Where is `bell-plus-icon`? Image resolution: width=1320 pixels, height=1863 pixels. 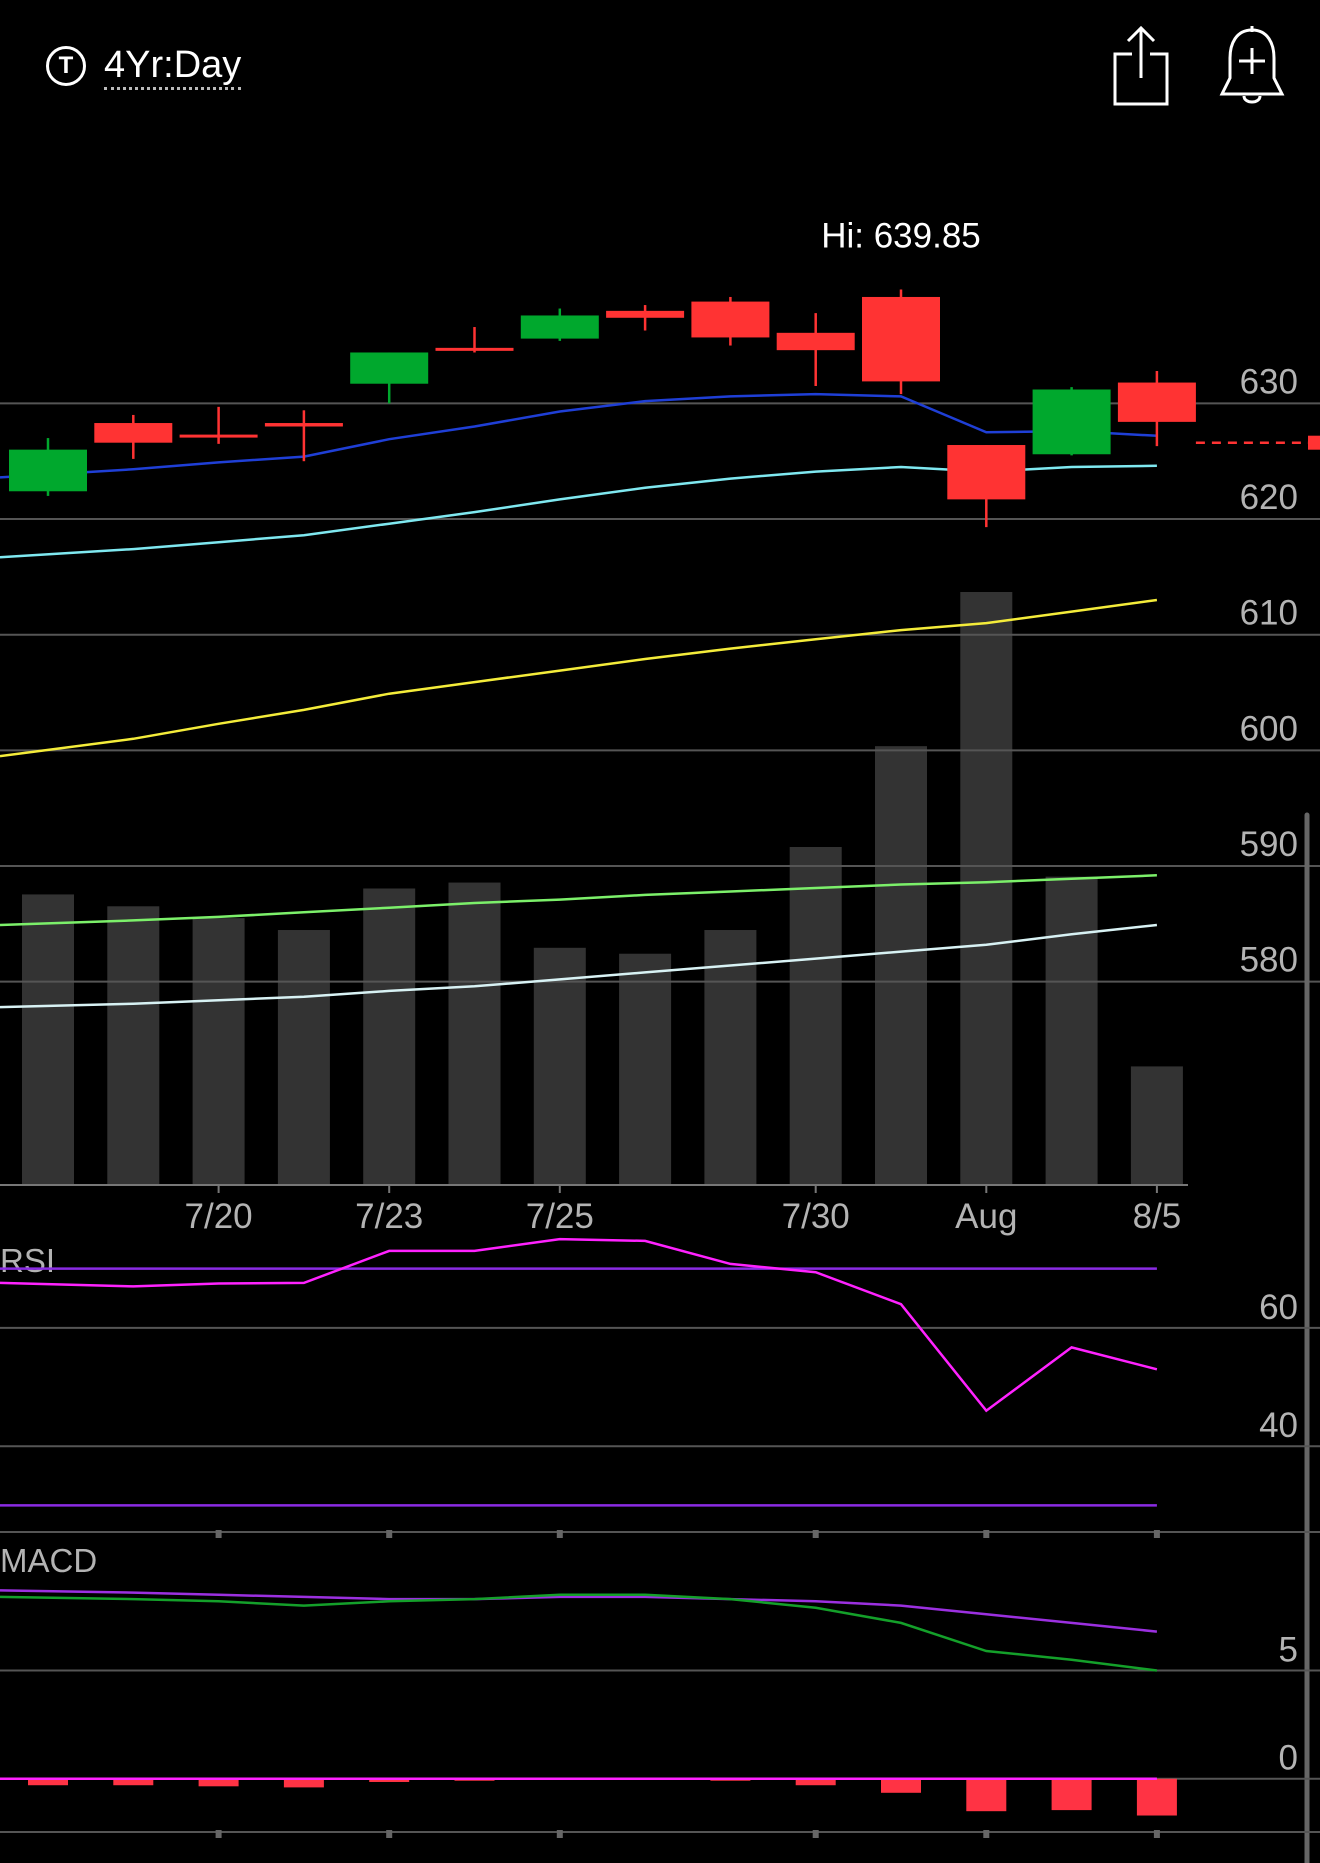
bell-plus-icon is located at coordinates (1252, 65).